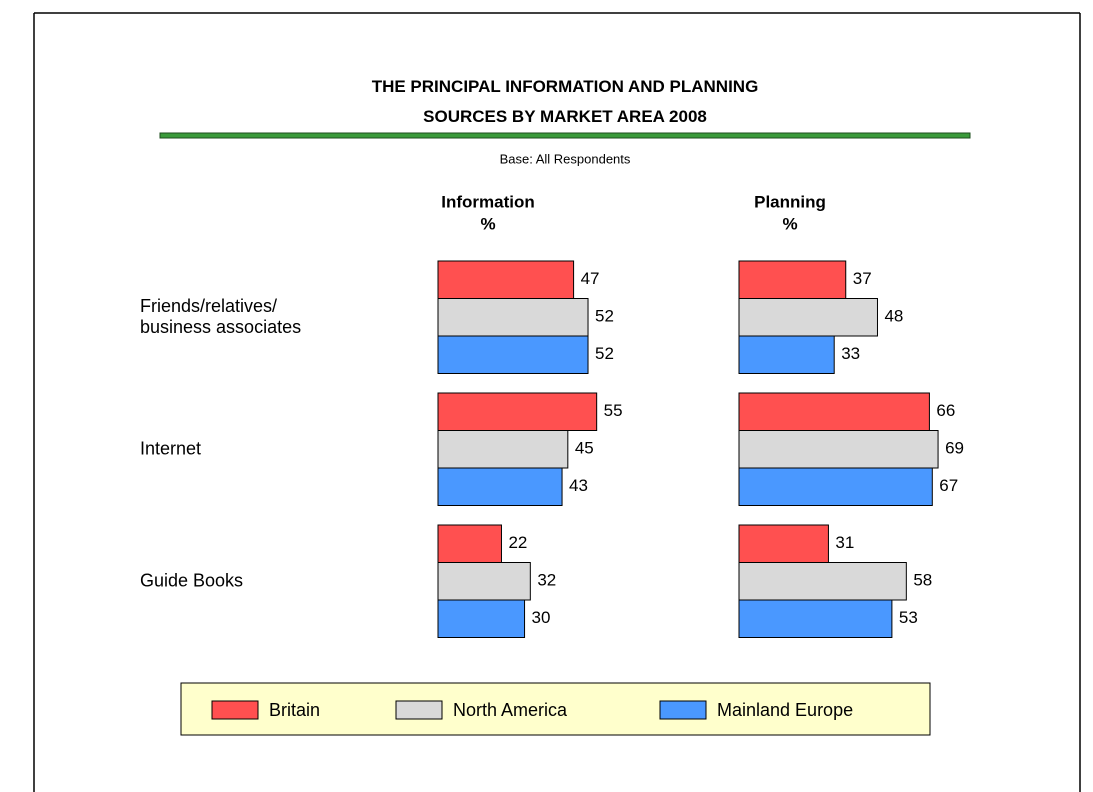  What do you see at coordinates (790, 201) in the screenshot?
I see `panel-title: Planning` at bounding box center [790, 201].